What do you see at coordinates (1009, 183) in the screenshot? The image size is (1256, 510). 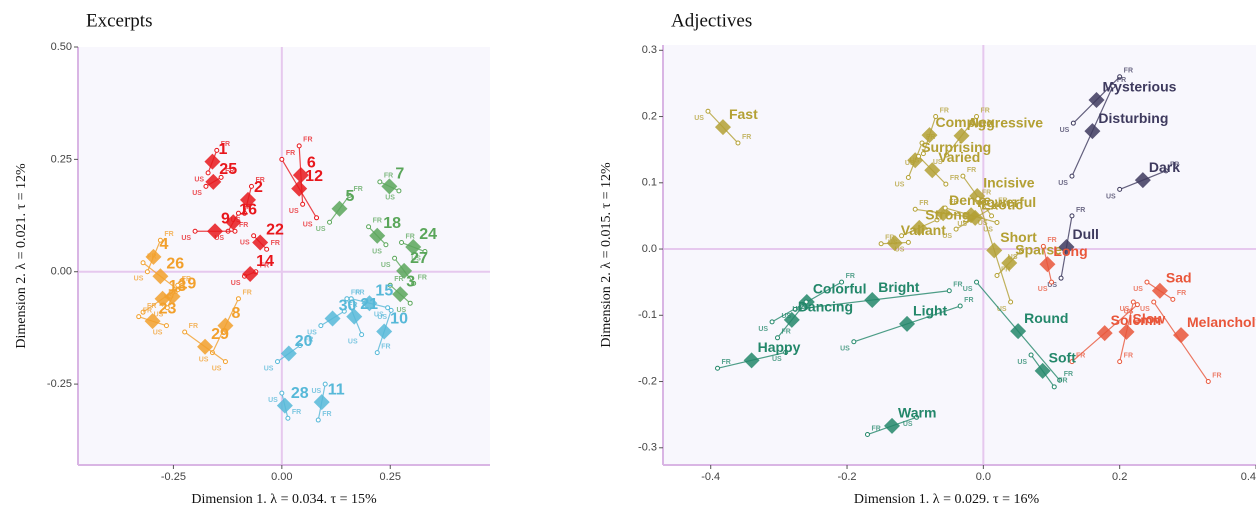 I see `point-label: Incisive` at bounding box center [1009, 183].